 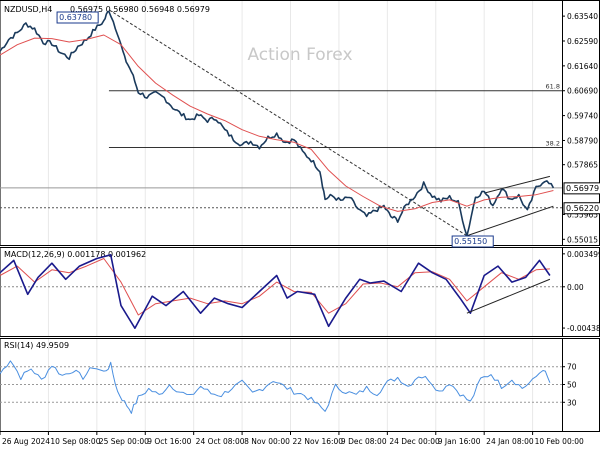 I want to click on y-tick-label: 0.61640, so click(x=582, y=66).